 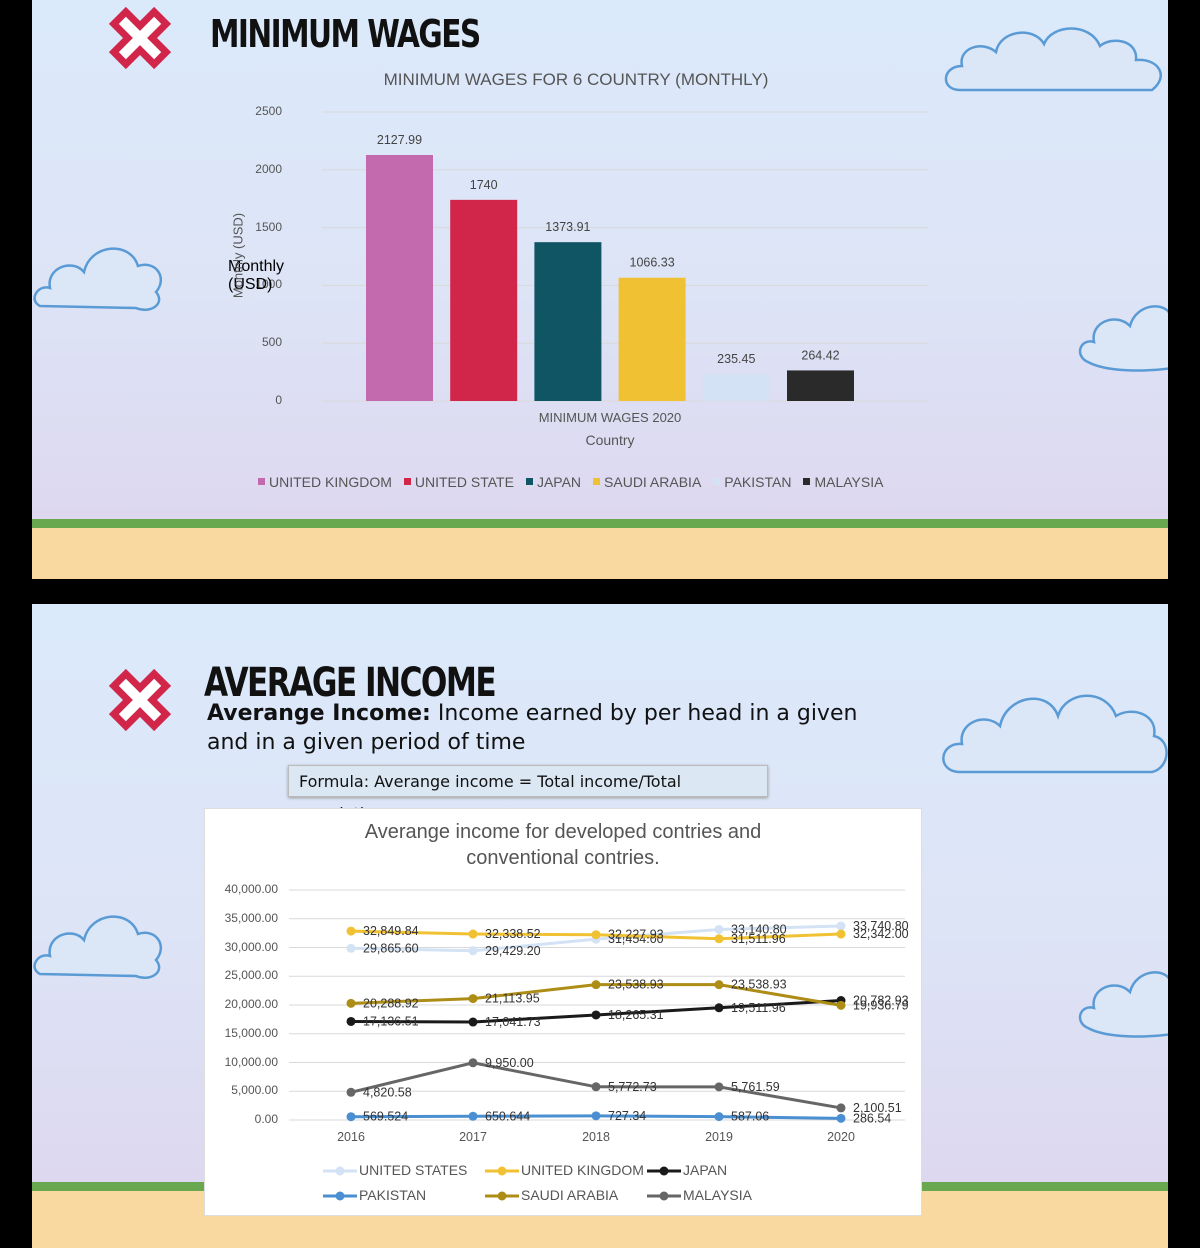 I want to click on data-label: 20,288.92, so click(x=391, y=1003).